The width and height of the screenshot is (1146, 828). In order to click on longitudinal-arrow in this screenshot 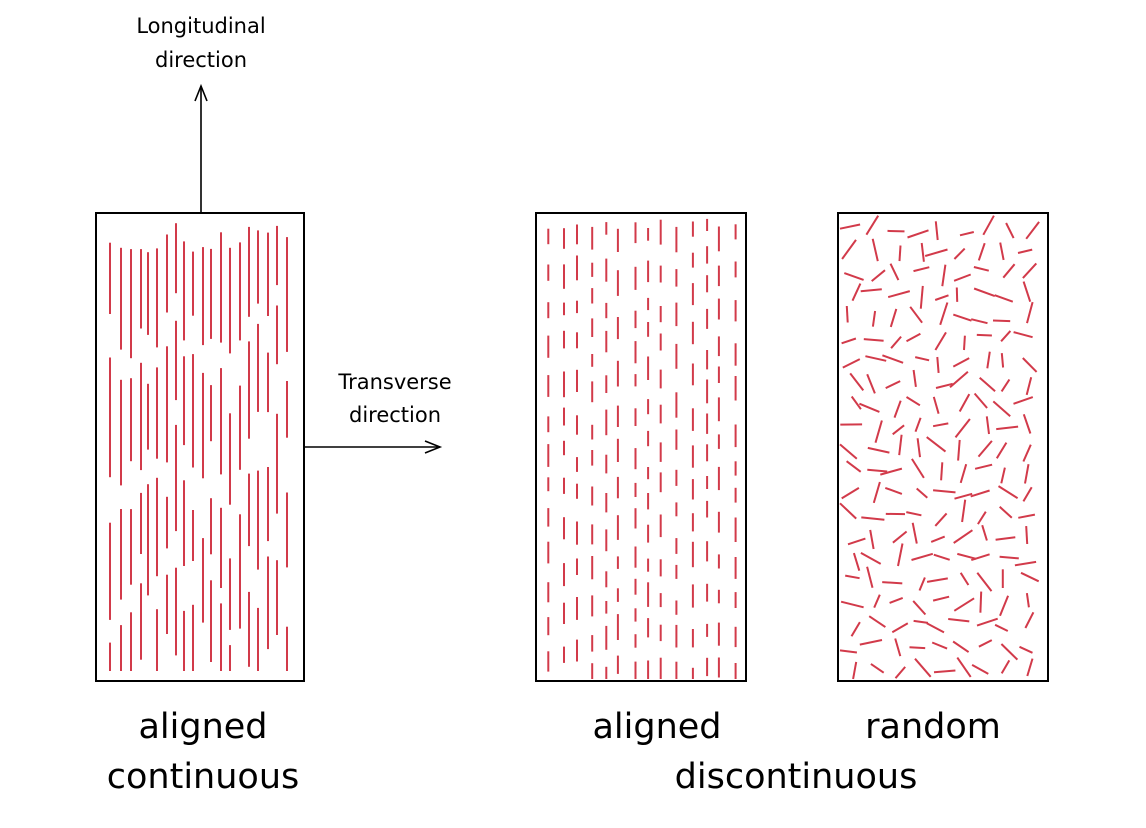, I will do `click(201, 148)`.